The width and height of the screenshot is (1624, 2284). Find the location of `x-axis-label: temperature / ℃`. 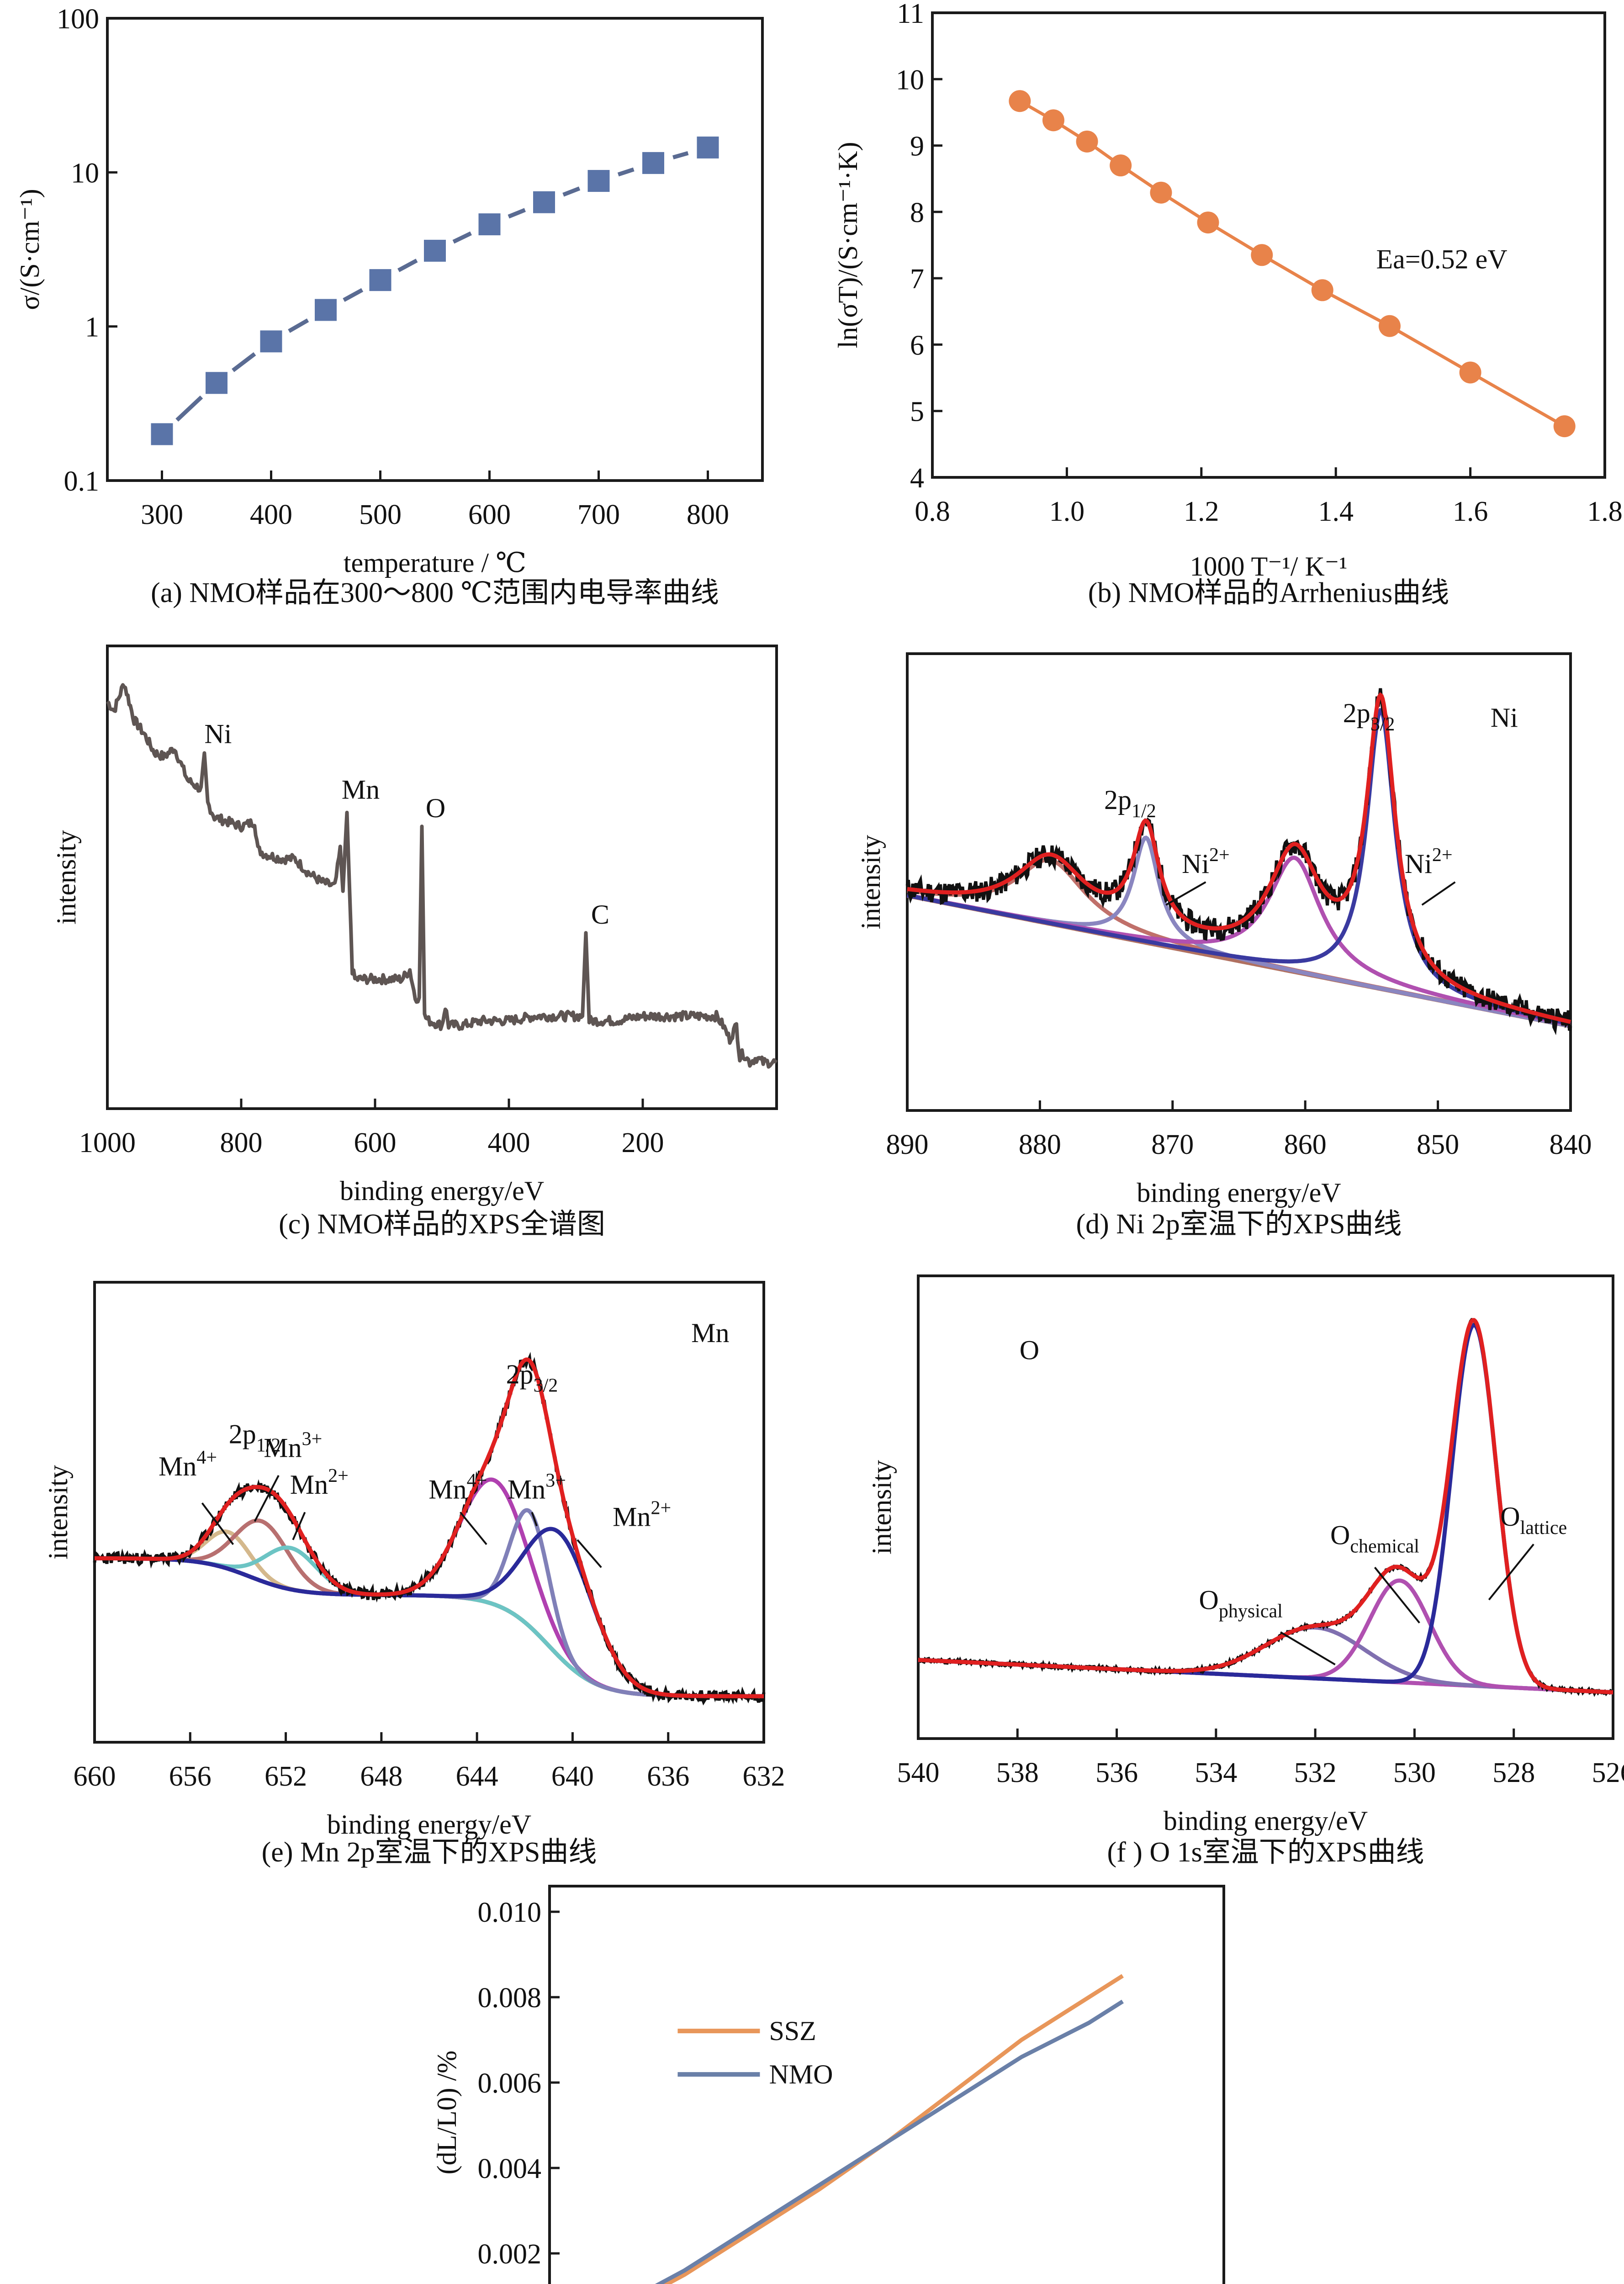

x-axis-label: temperature / ℃ is located at coordinates (435, 563).